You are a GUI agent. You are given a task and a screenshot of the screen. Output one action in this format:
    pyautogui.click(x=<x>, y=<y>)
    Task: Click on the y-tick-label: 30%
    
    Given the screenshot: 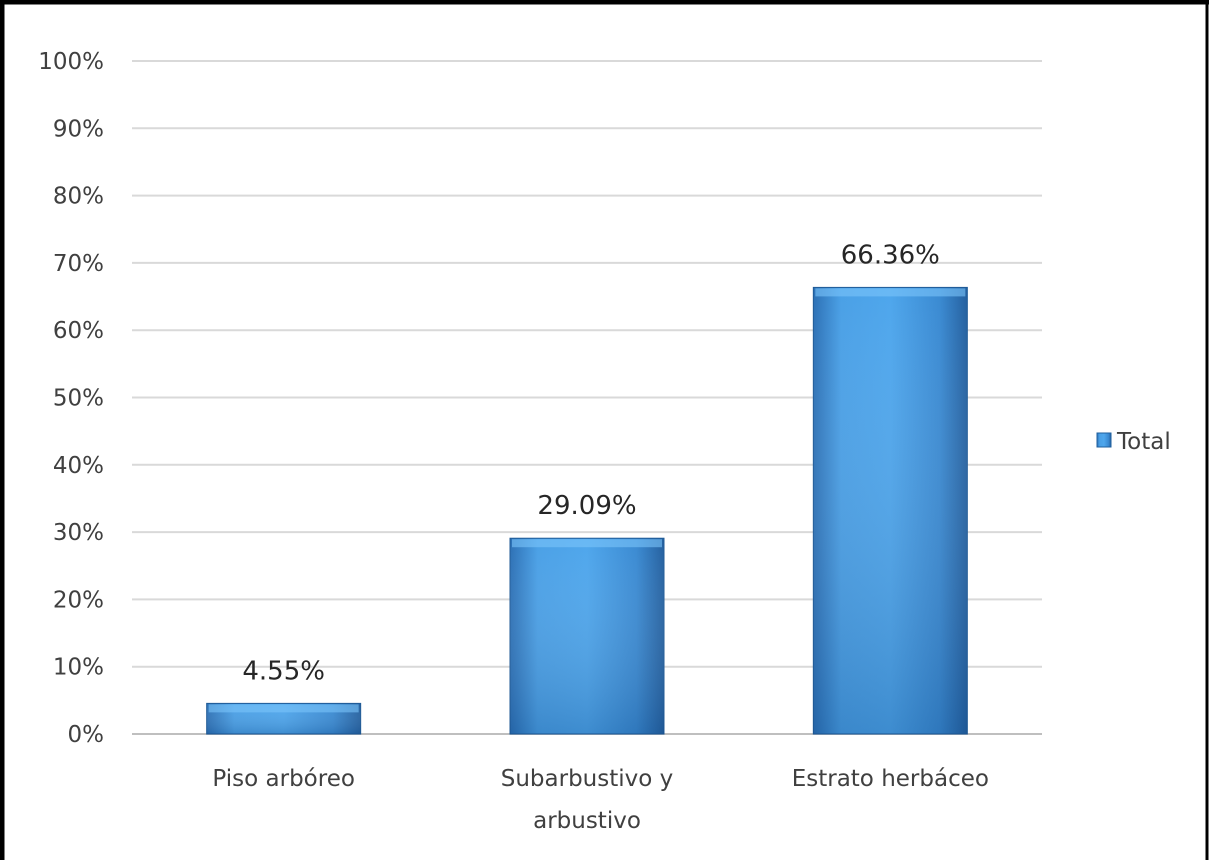 What is the action you would take?
    pyautogui.click(x=78, y=533)
    